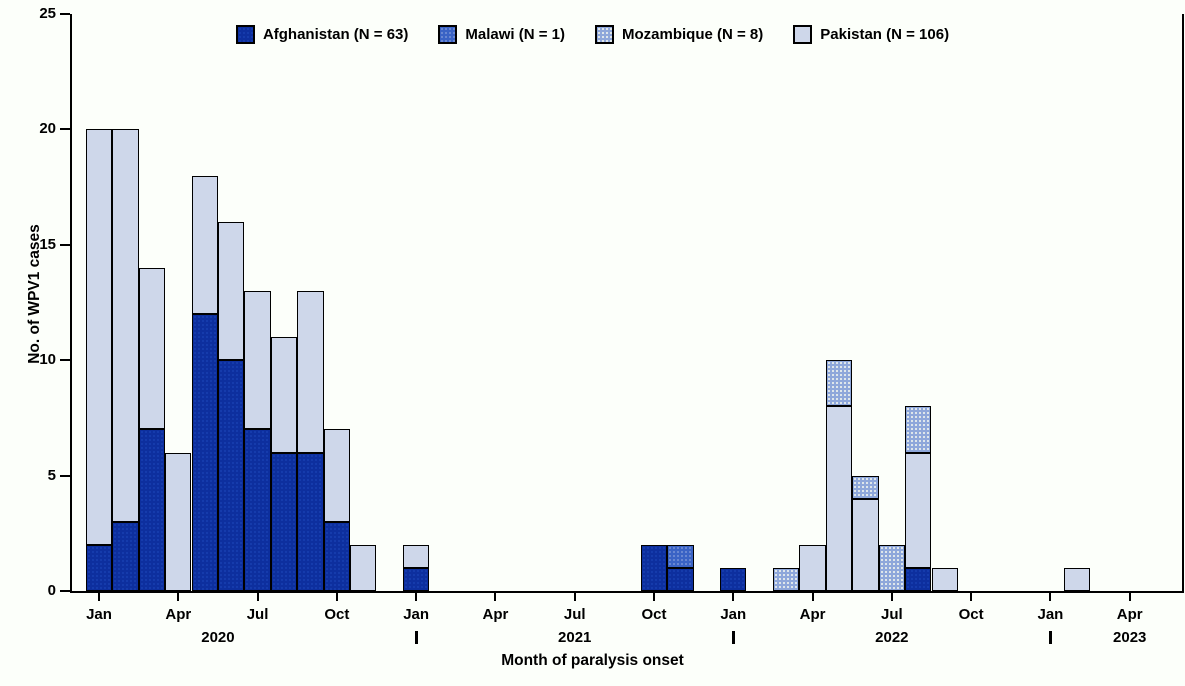 Image resolution: width=1185 pixels, height=686 pixels. What do you see at coordinates (47, 244) in the screenshot?
I see `y-tick-label: 15` at bounding box center [47, 244].